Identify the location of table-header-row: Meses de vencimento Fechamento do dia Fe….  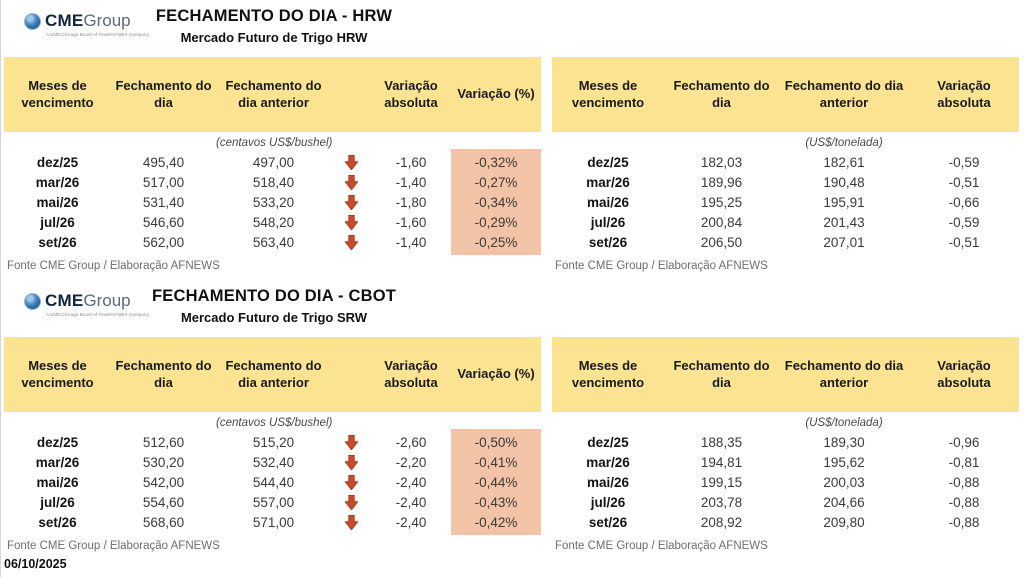
(785, 94).